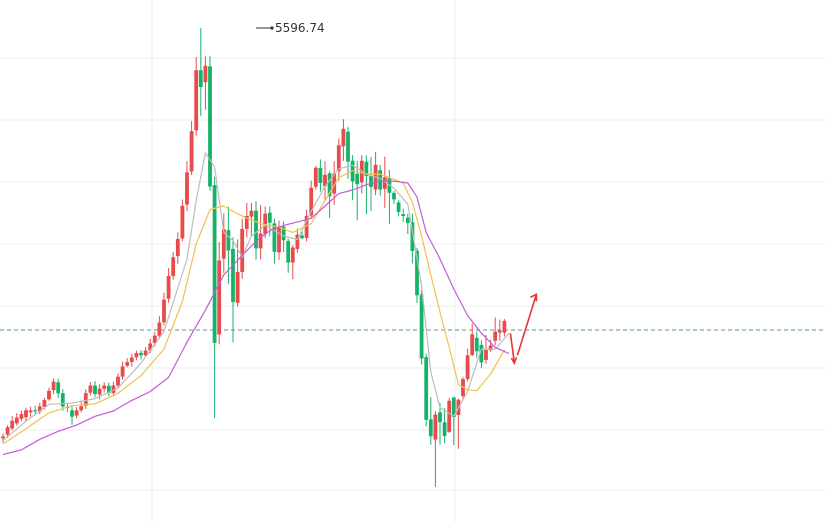 The image size is (825, 522). I want to click on high-marker-dot, so click(272, 28).